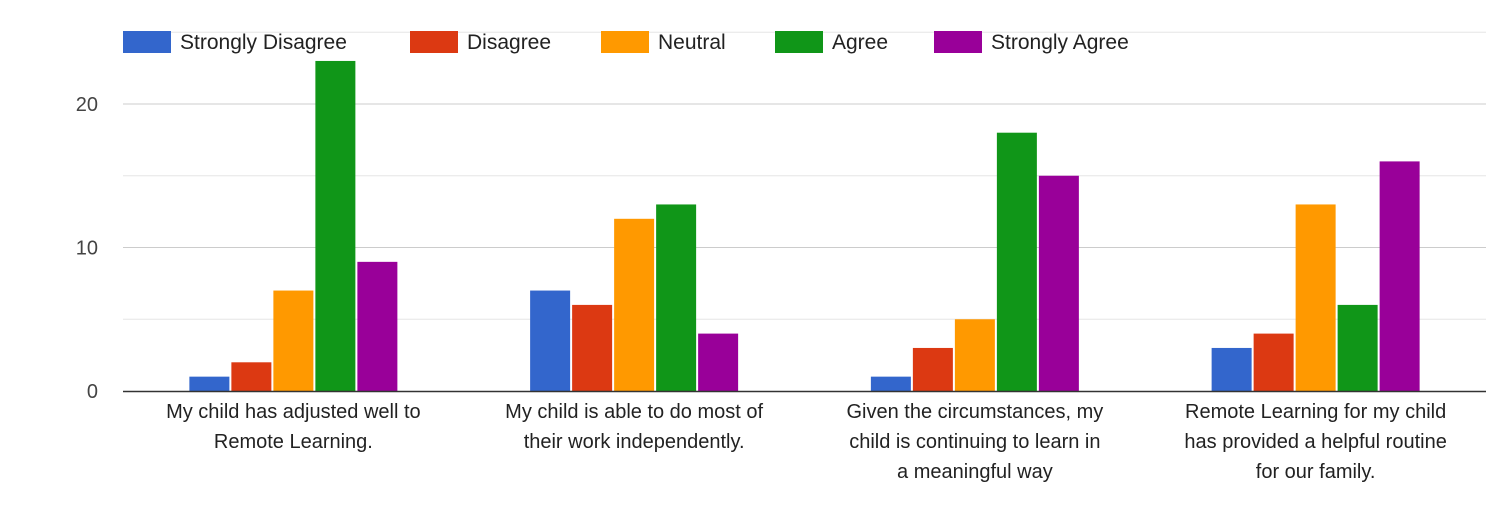 This screenshot has width=1500, height=508. I want to click on x-category-label: Remote Learning., so click(293, 442).